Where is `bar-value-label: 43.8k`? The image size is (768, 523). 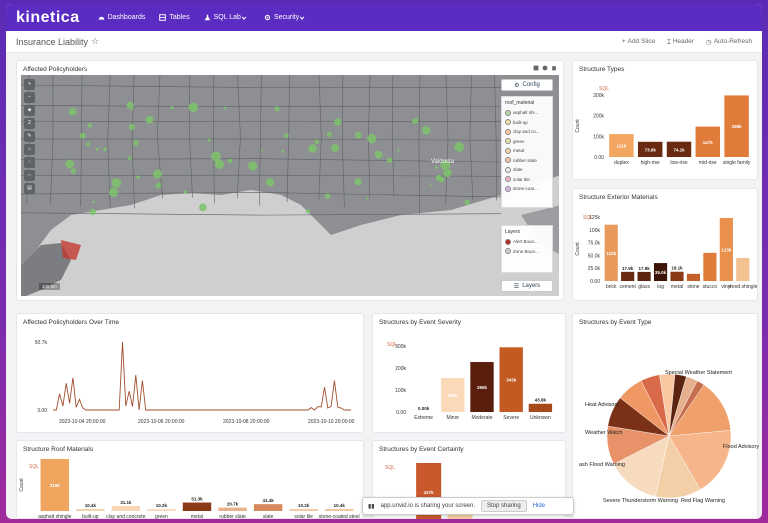
bar-value-label: 43.8k is located at coordinates (541, 400).